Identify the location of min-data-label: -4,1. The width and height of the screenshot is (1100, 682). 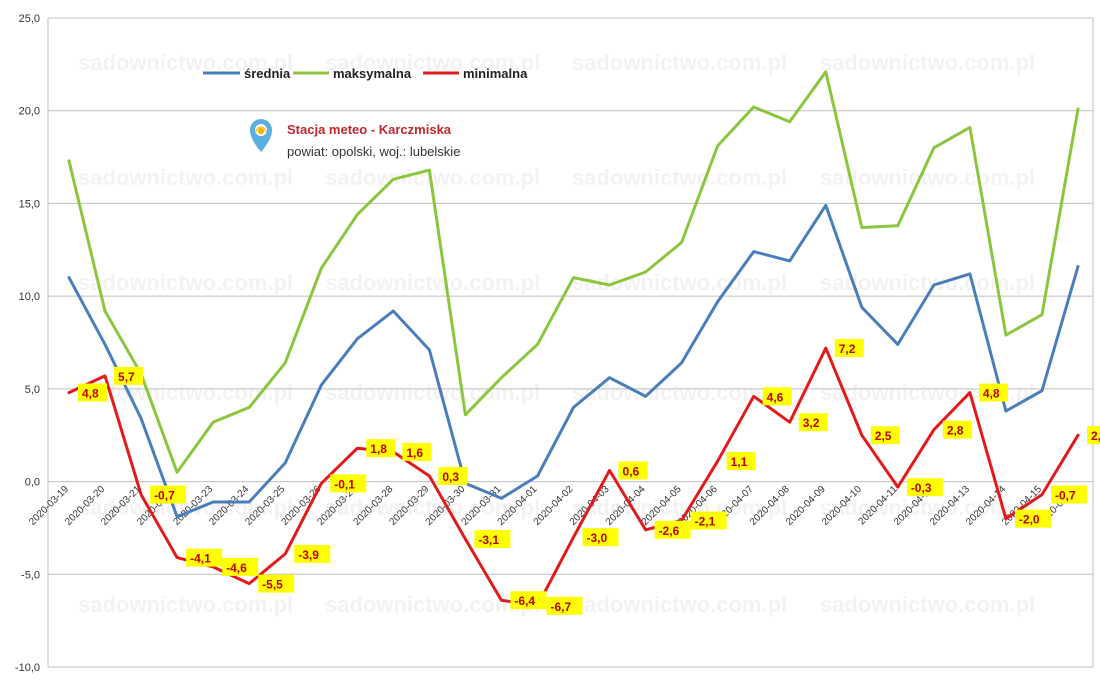
(204, 557).